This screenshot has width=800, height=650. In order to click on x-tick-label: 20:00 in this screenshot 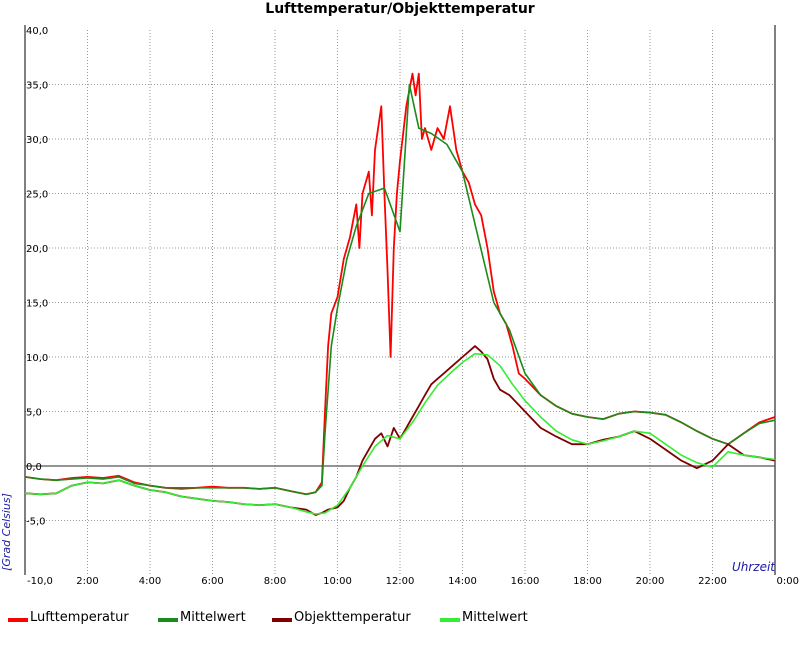, I will do `click(650, 581)`.